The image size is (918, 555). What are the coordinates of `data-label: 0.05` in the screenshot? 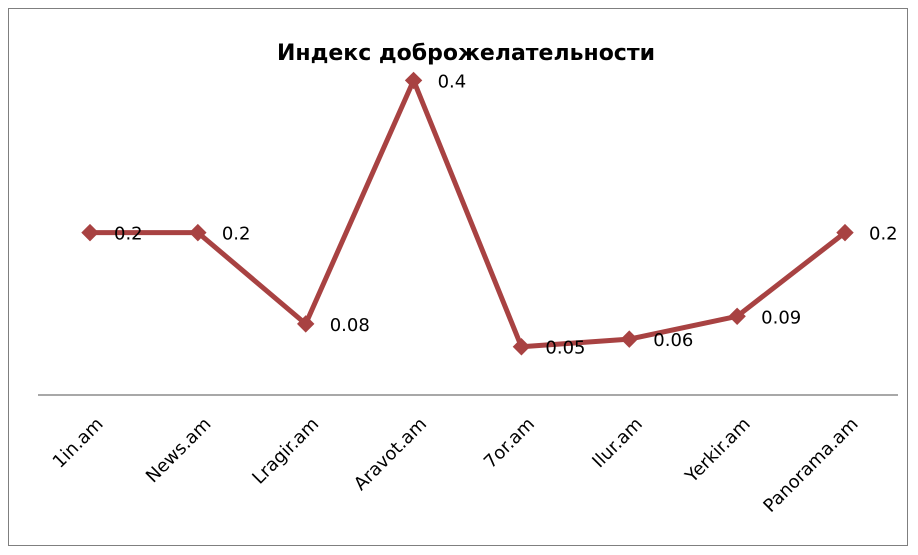 It's located at (565, 348).